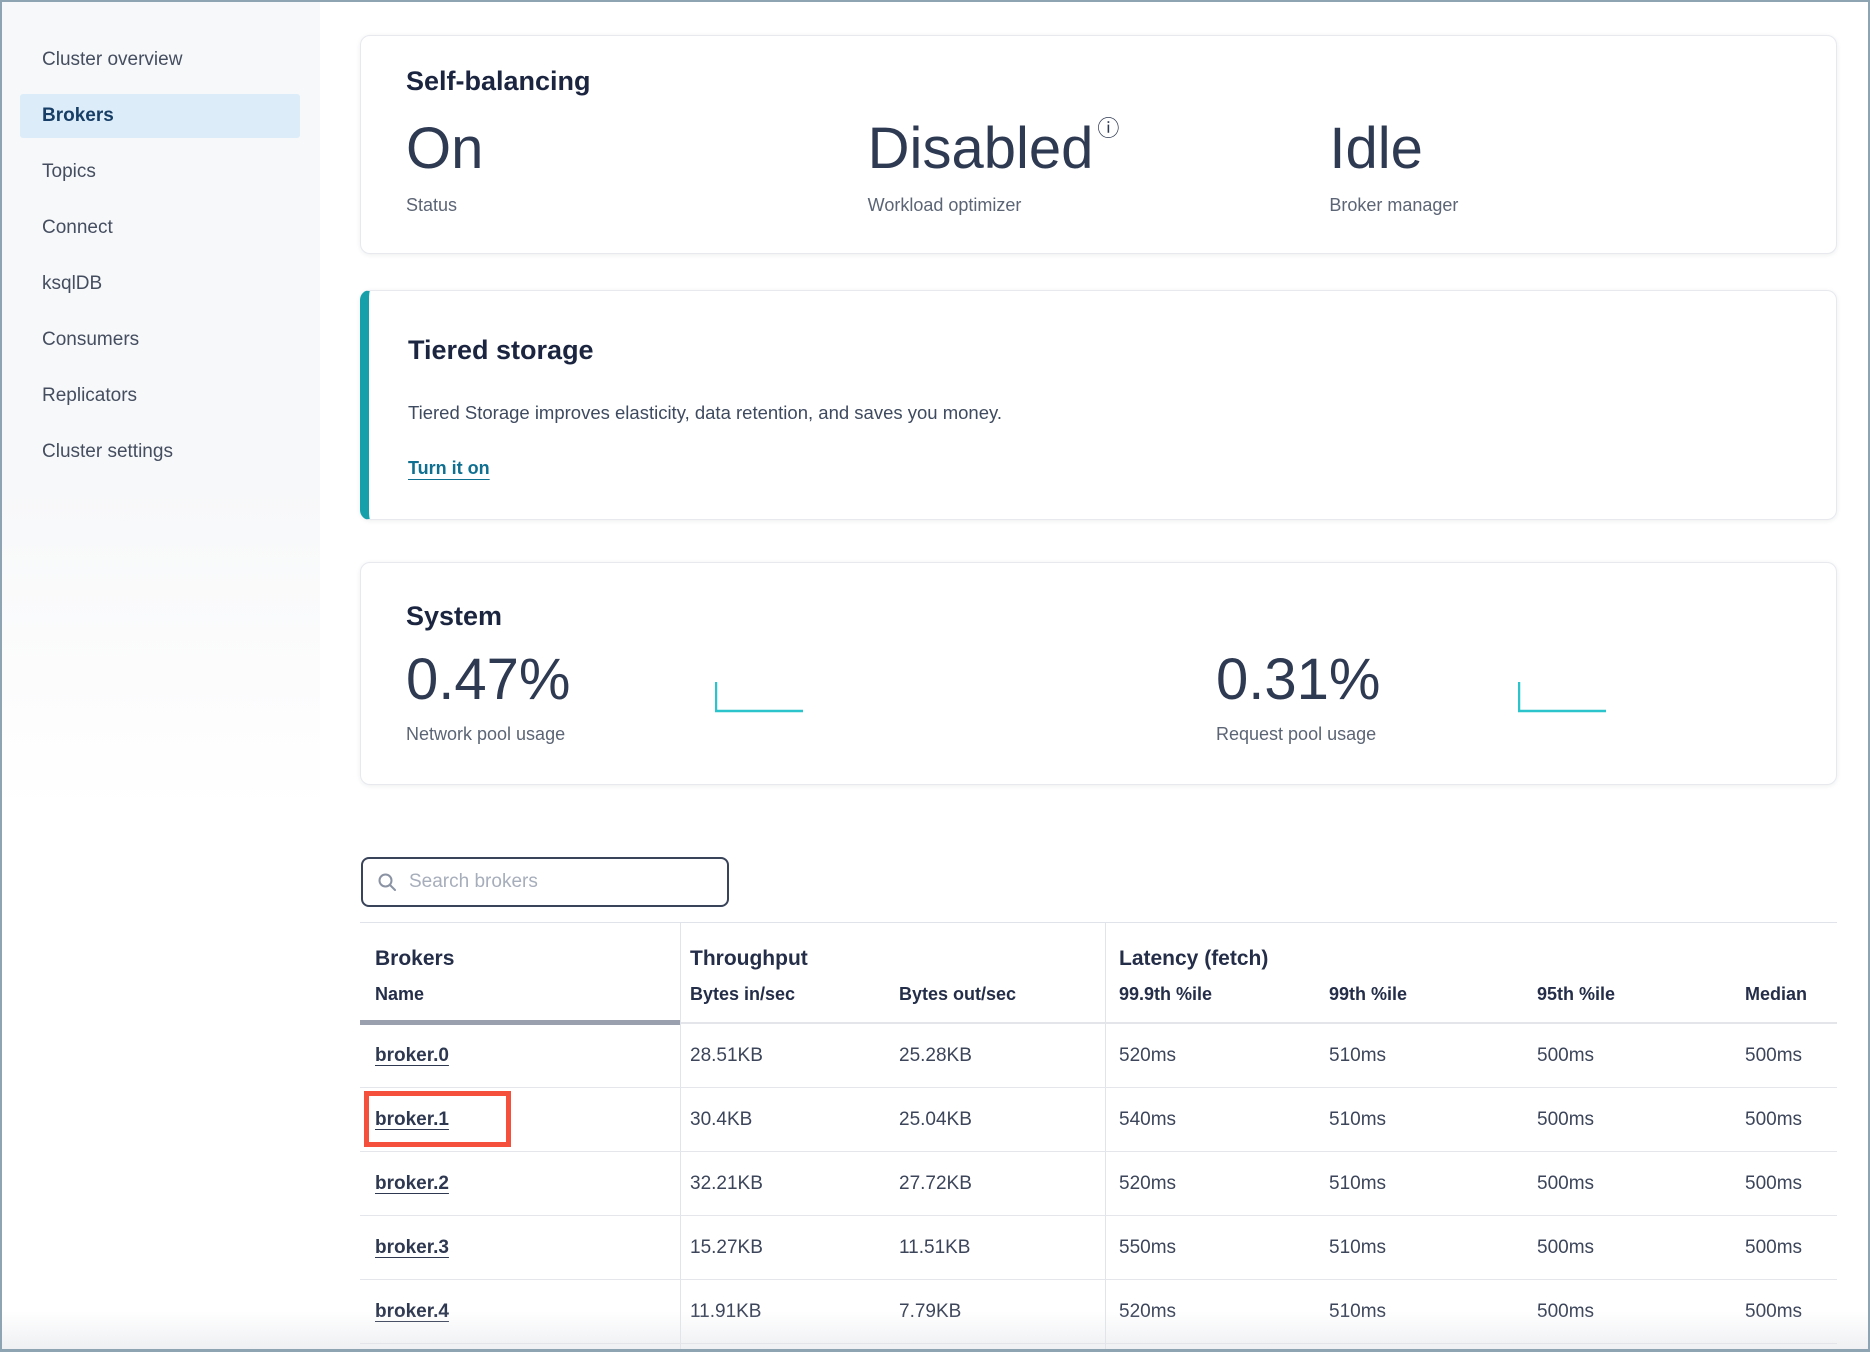 Image resolution: width=1870 pixels, height=1352 pixels. I want to click on workload-optimizer-metric: Disabled ⓘ Workload optimizer, so click(1099, 166).